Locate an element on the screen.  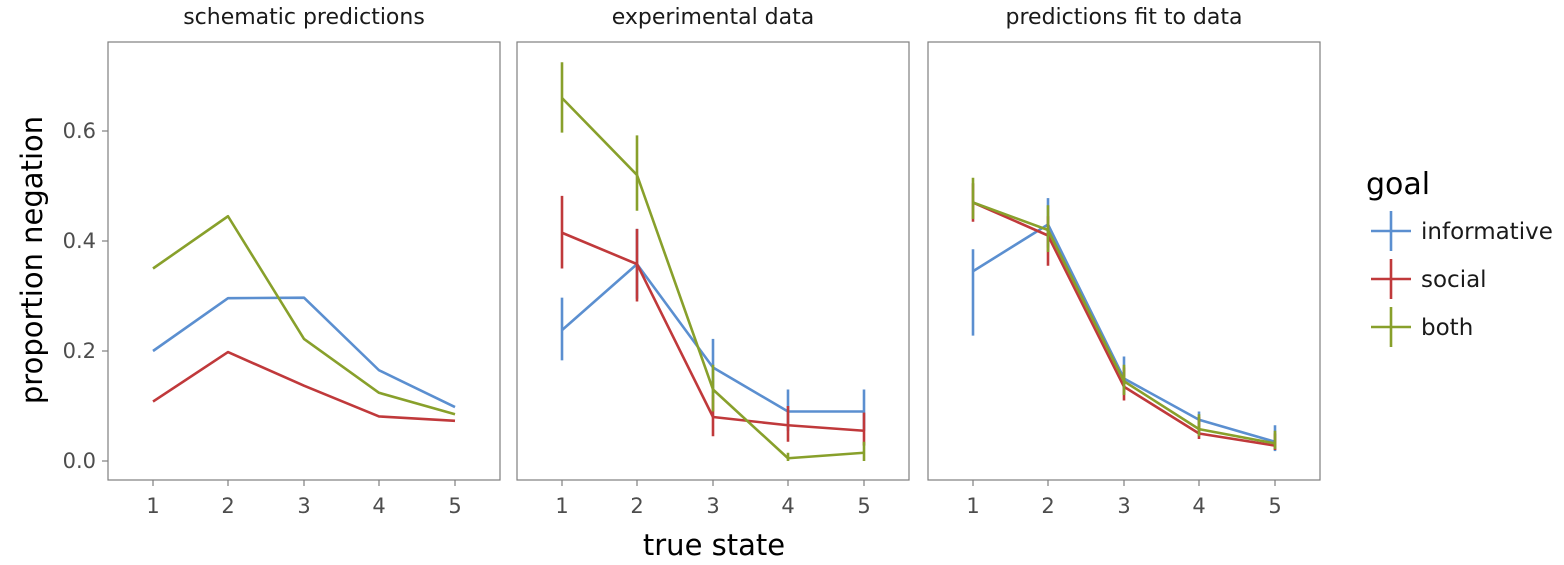
series-line-3-both is located at coordinates (1124, 323).